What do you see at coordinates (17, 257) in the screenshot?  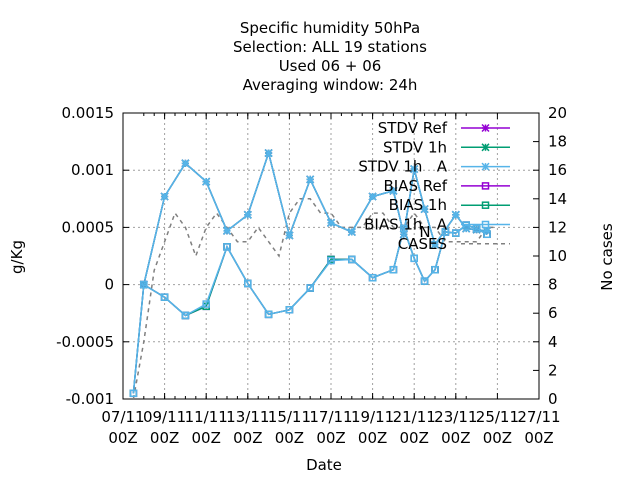 I see `y-axis-label: g/Kg` at bounding box center [17, 257].